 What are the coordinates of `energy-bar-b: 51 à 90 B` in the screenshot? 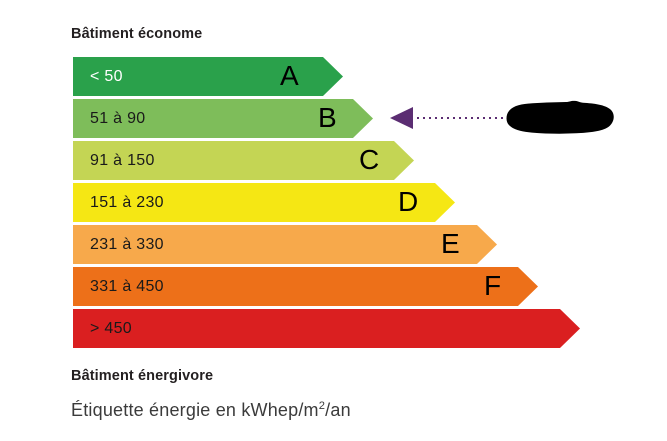 It's located at (223, 118).